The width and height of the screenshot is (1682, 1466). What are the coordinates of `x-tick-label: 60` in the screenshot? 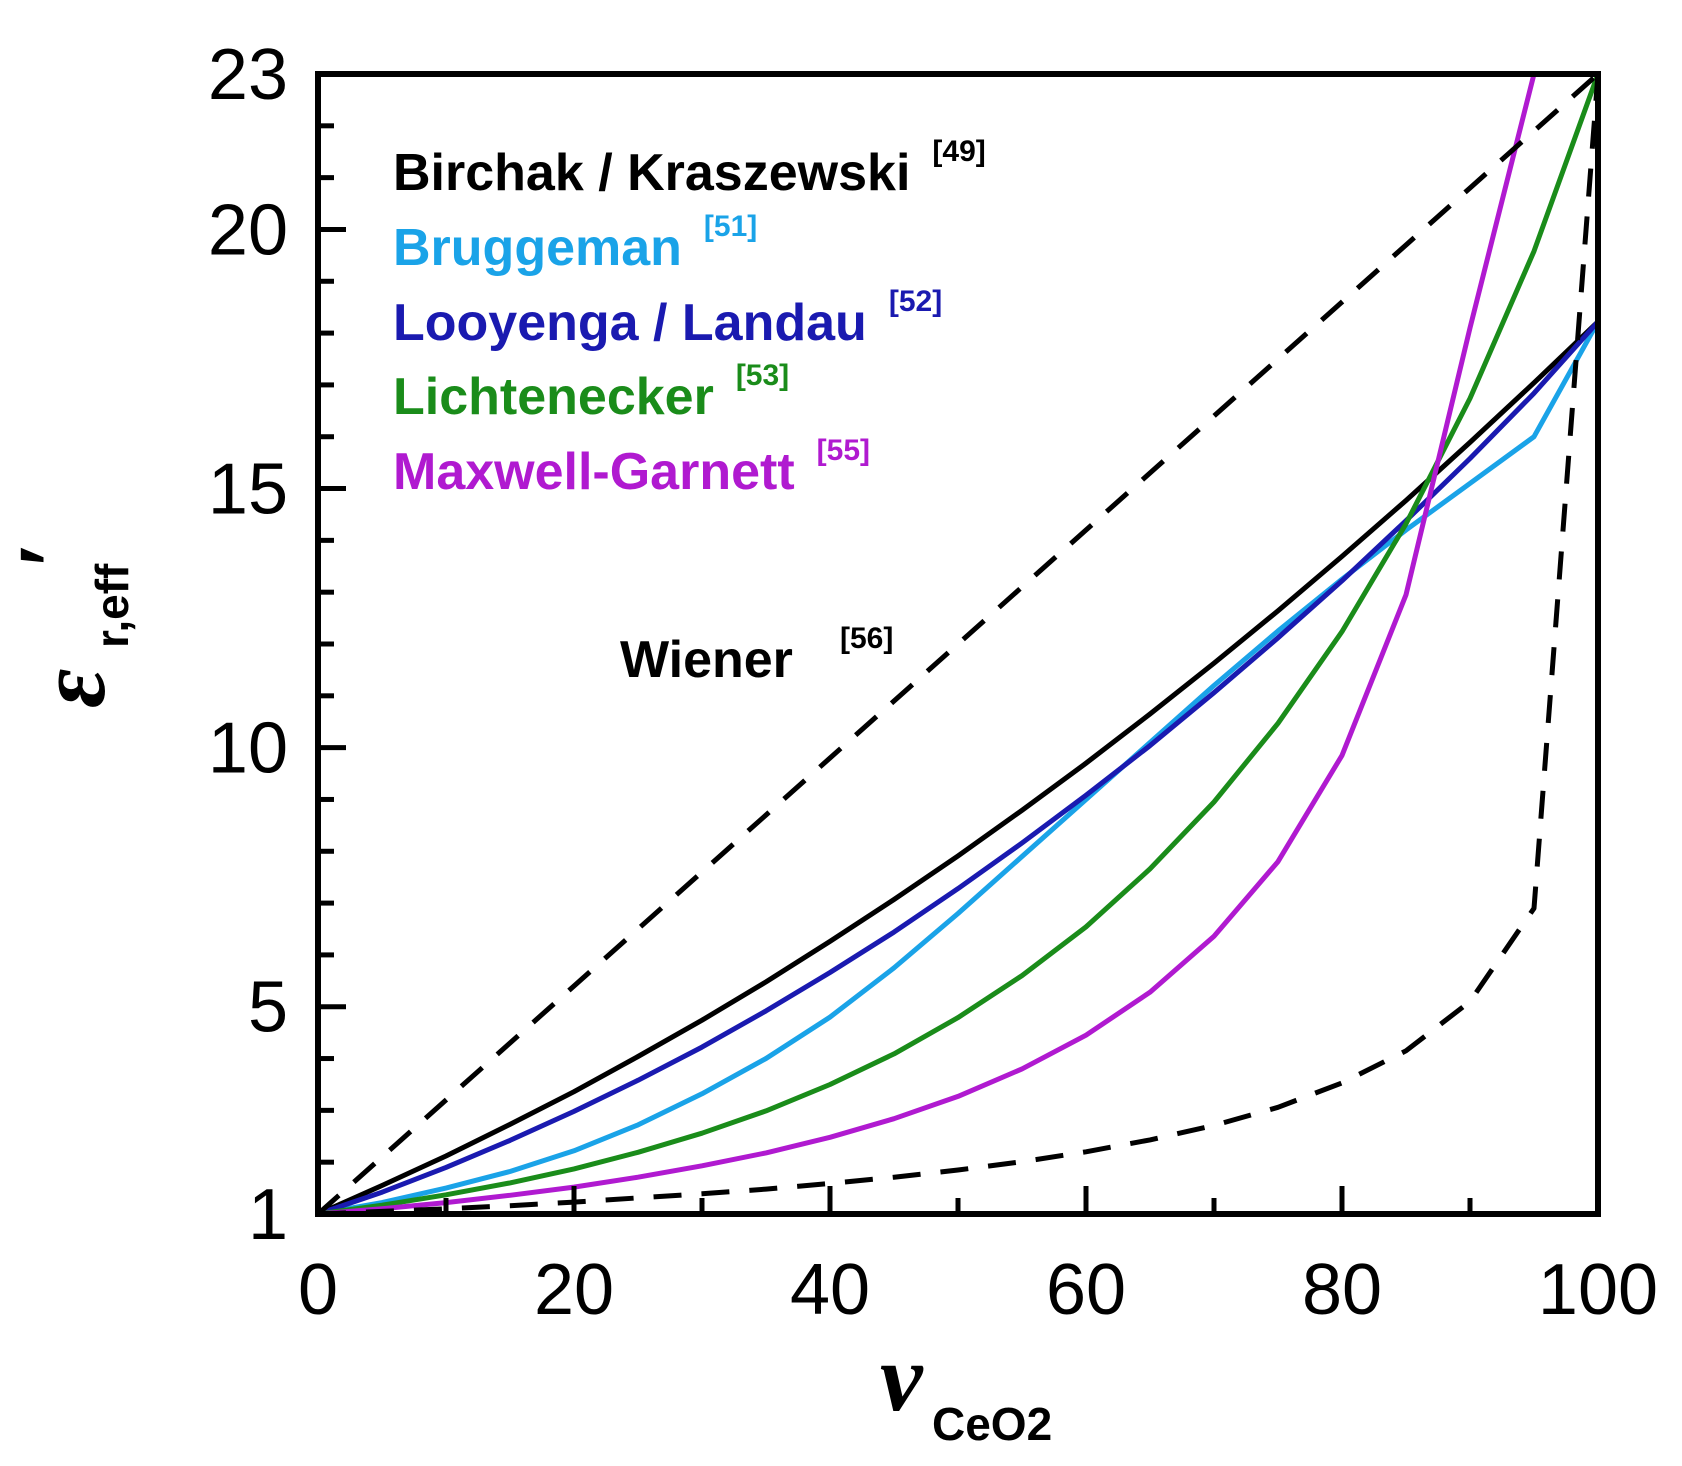 It's located at (1086, 1290).